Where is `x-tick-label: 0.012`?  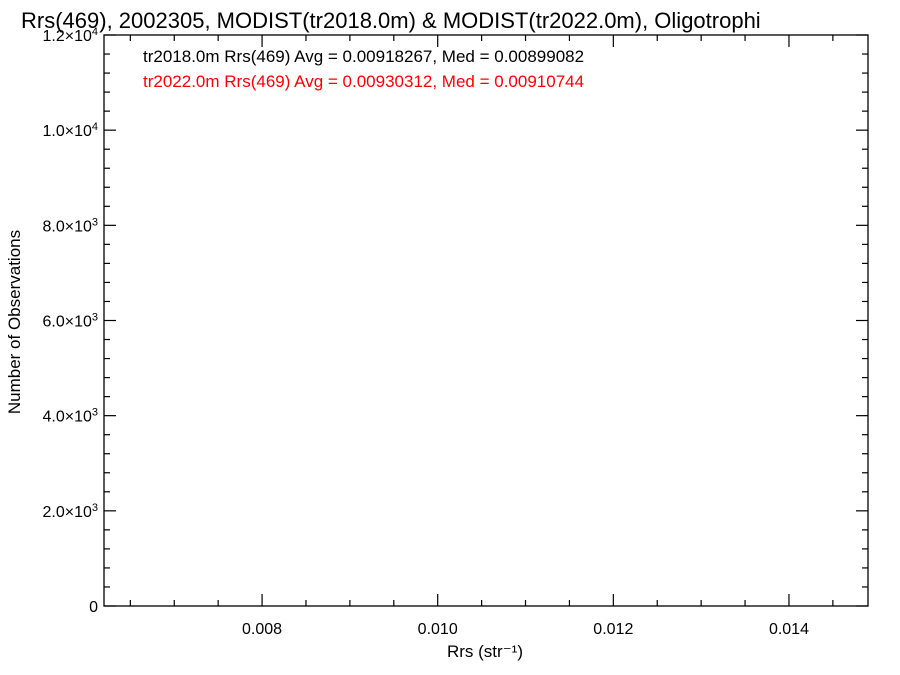
x-tick-label: 0.012 is located at coordinates (613, 629).